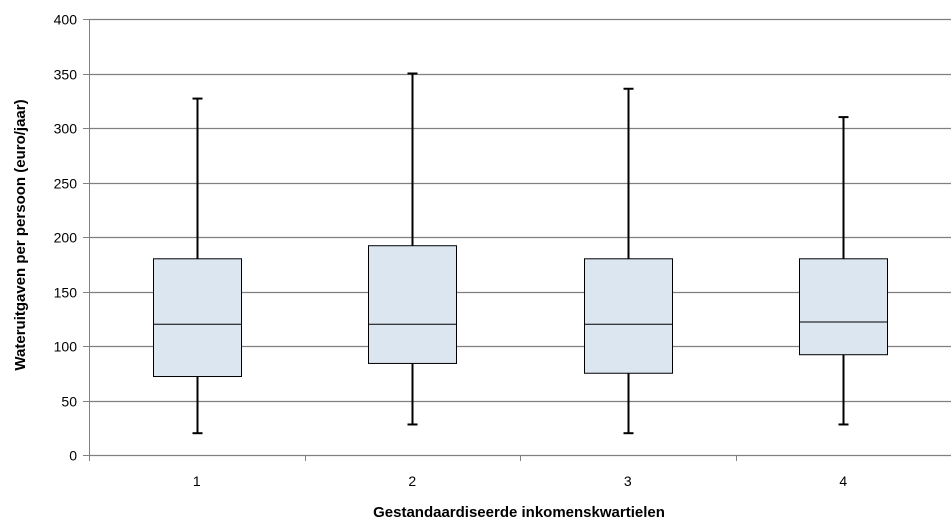 This screenshot has height=523, width=951. Describe the element at coordinates (73, 456) in the screenshot. I see `y-tick-label-0: 0` at that location.